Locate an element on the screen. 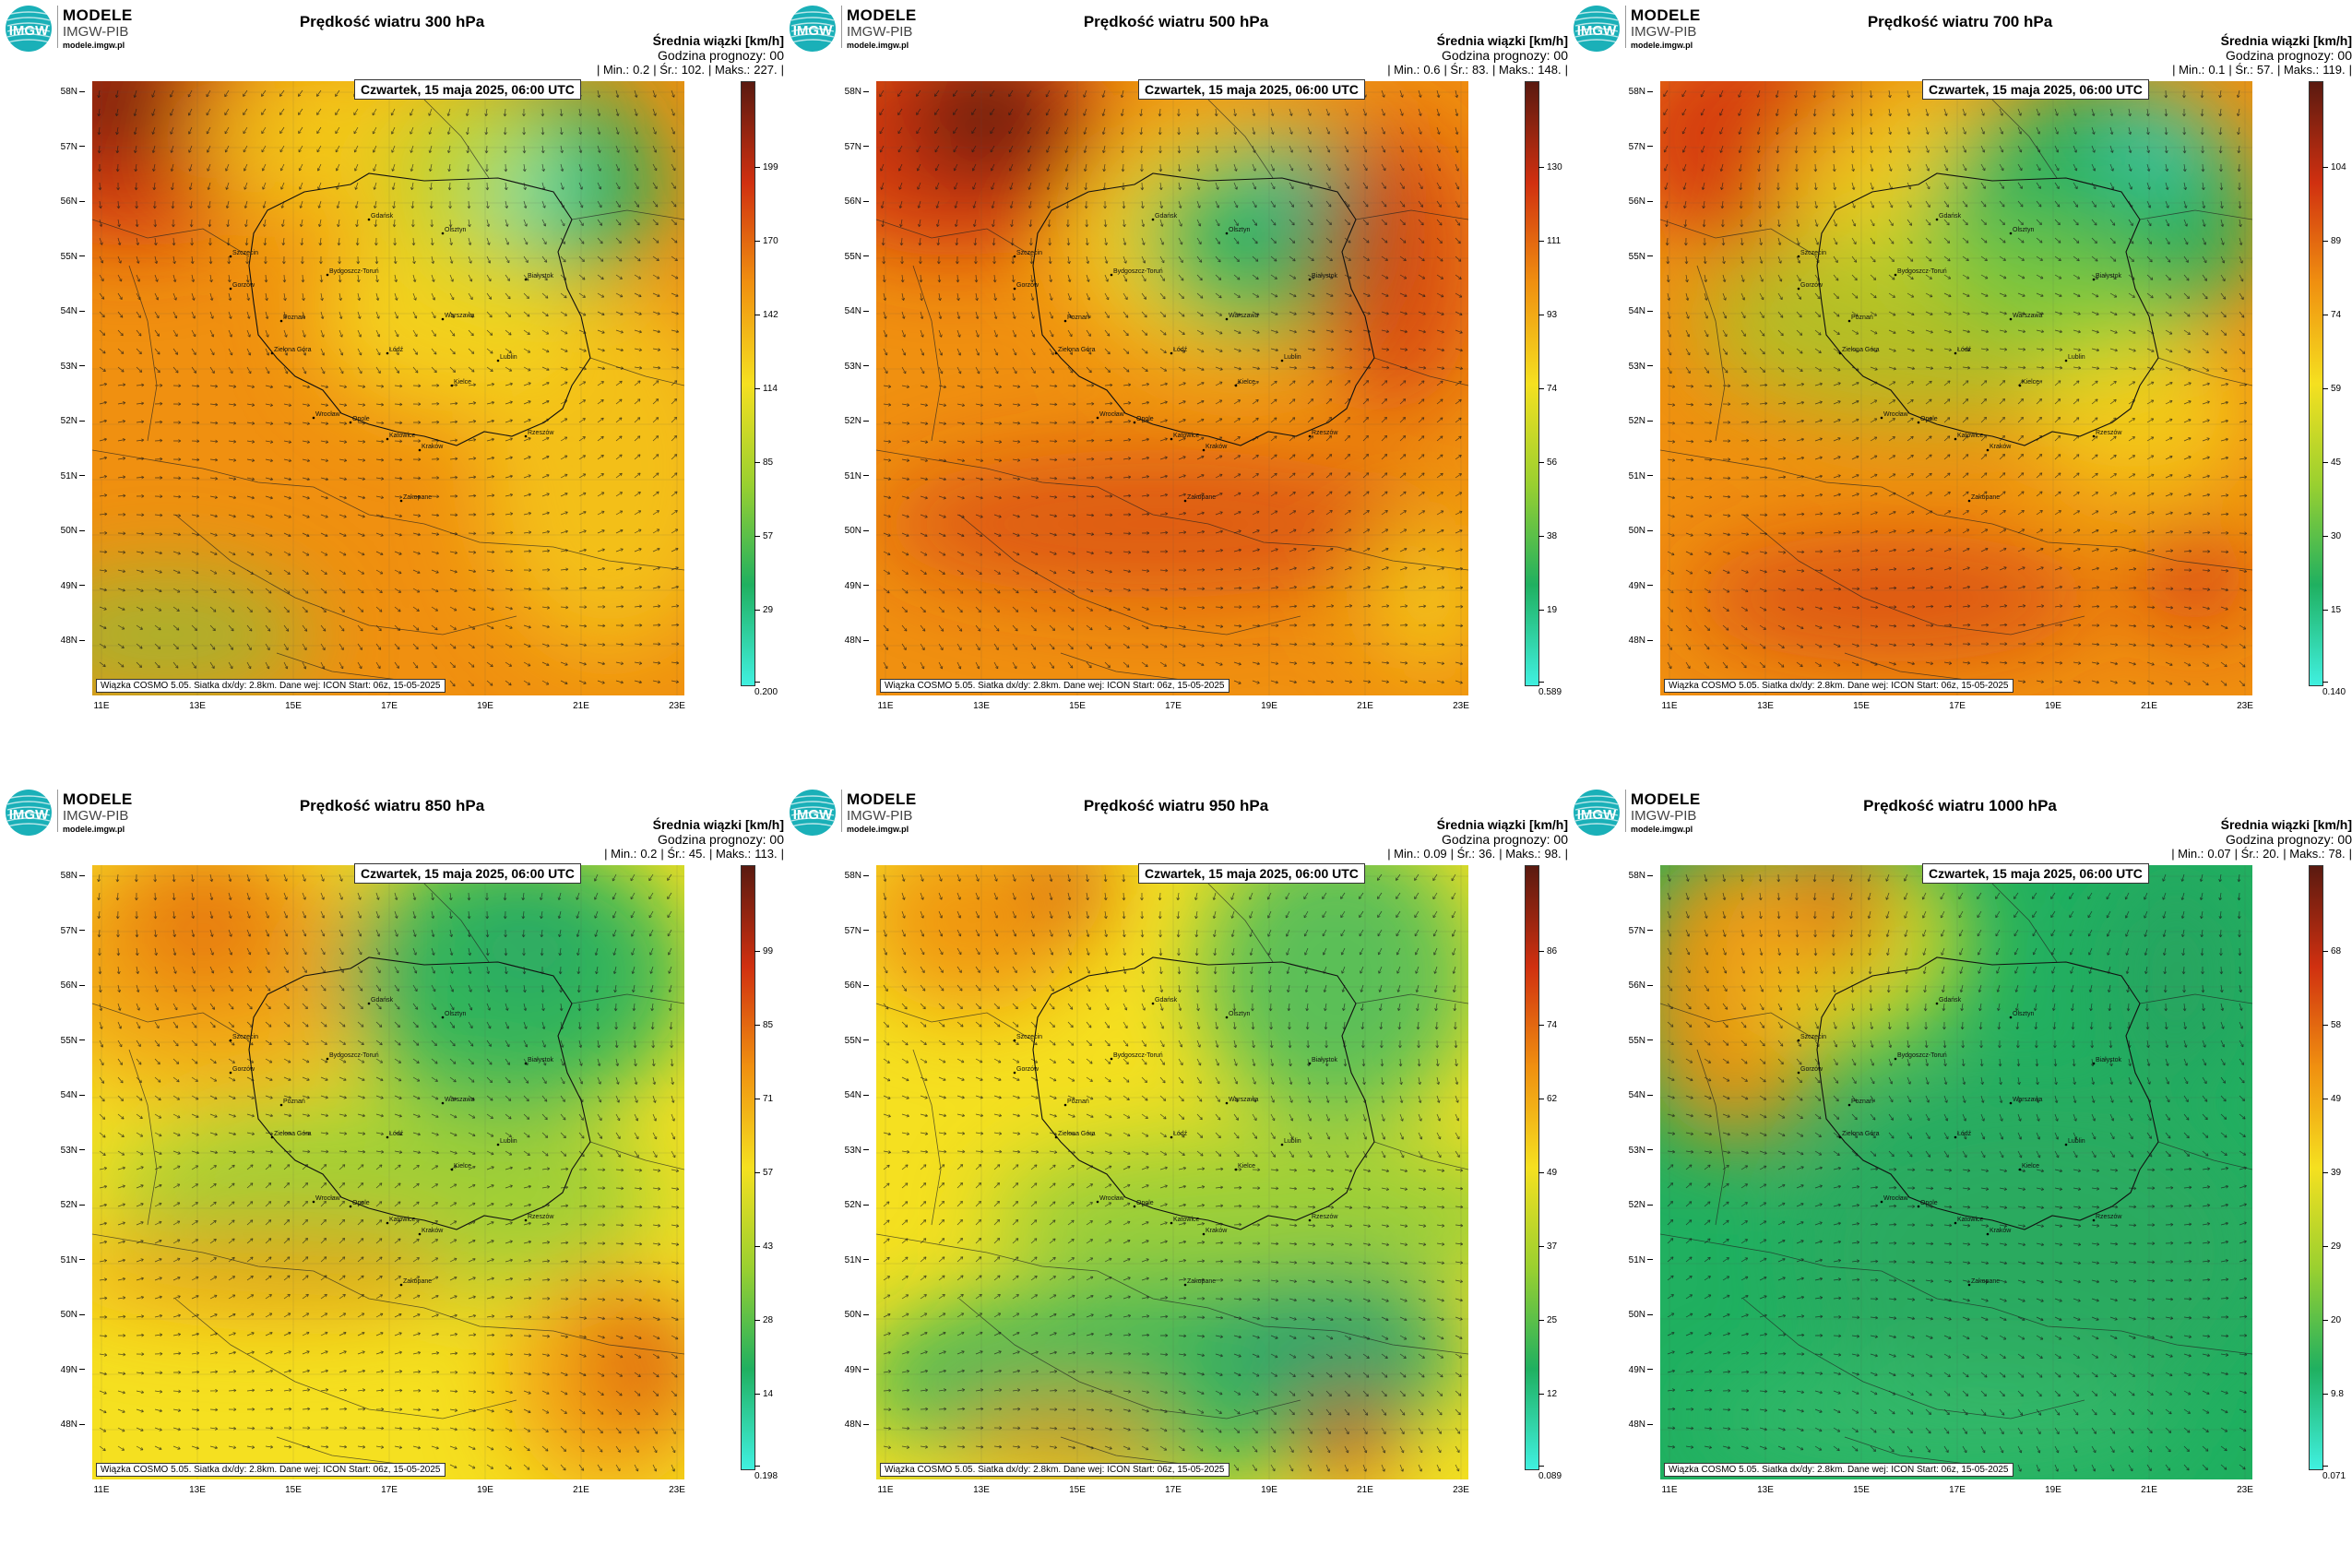  lat-tick-label: 54N is located at coordinates (1629, 1095).